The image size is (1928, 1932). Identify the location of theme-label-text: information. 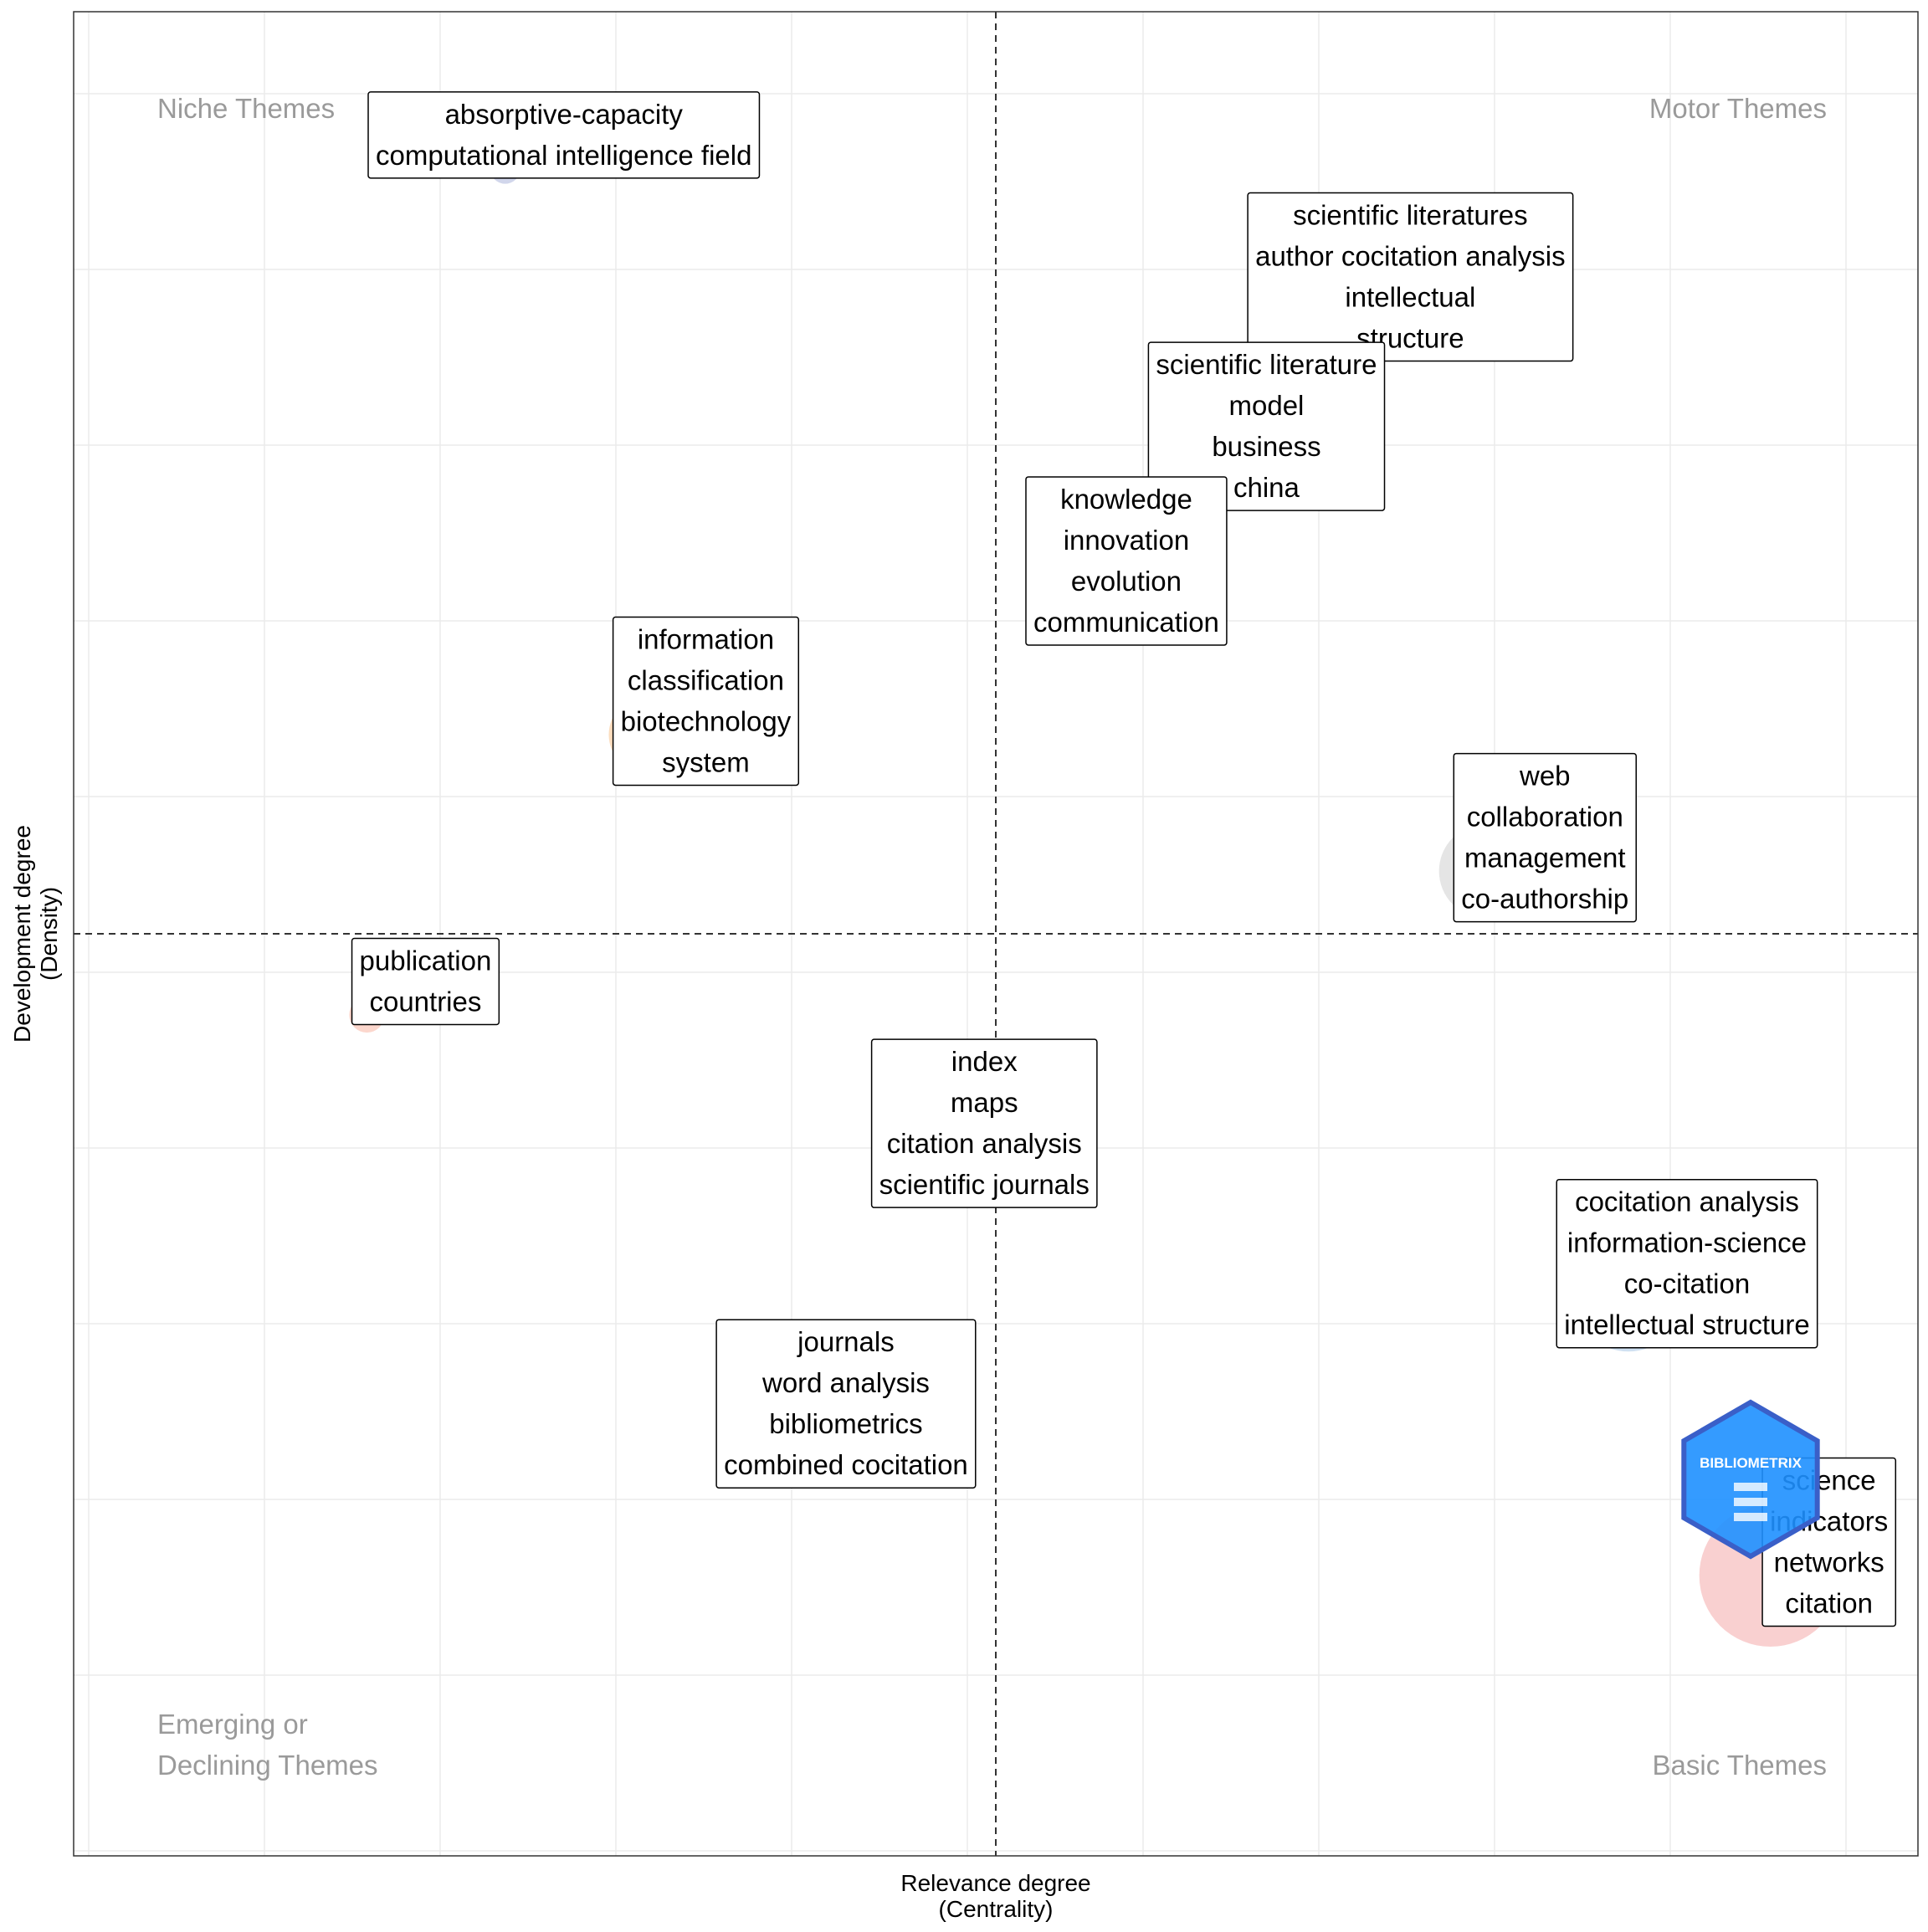
(706, 638).